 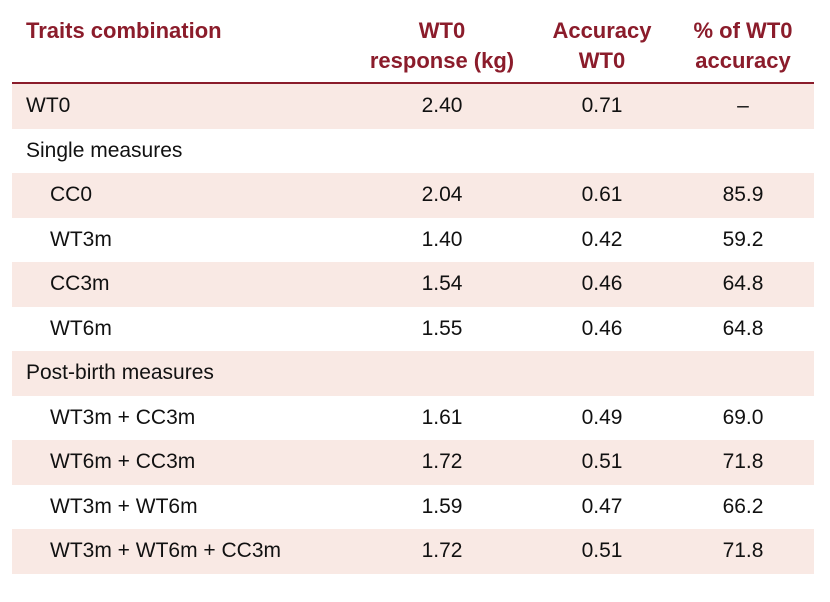 I want to click on row-label: WT3m, so click(x=81, y=239).